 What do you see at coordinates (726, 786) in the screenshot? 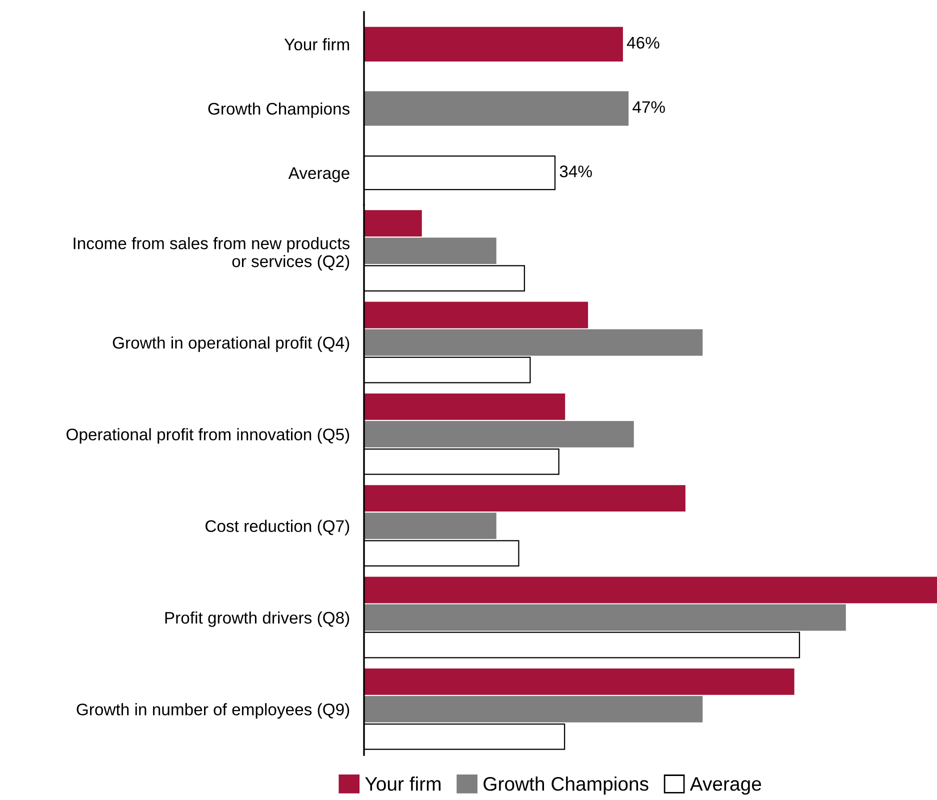
I see `legend-label: Average` at bounding box center [726, 786].